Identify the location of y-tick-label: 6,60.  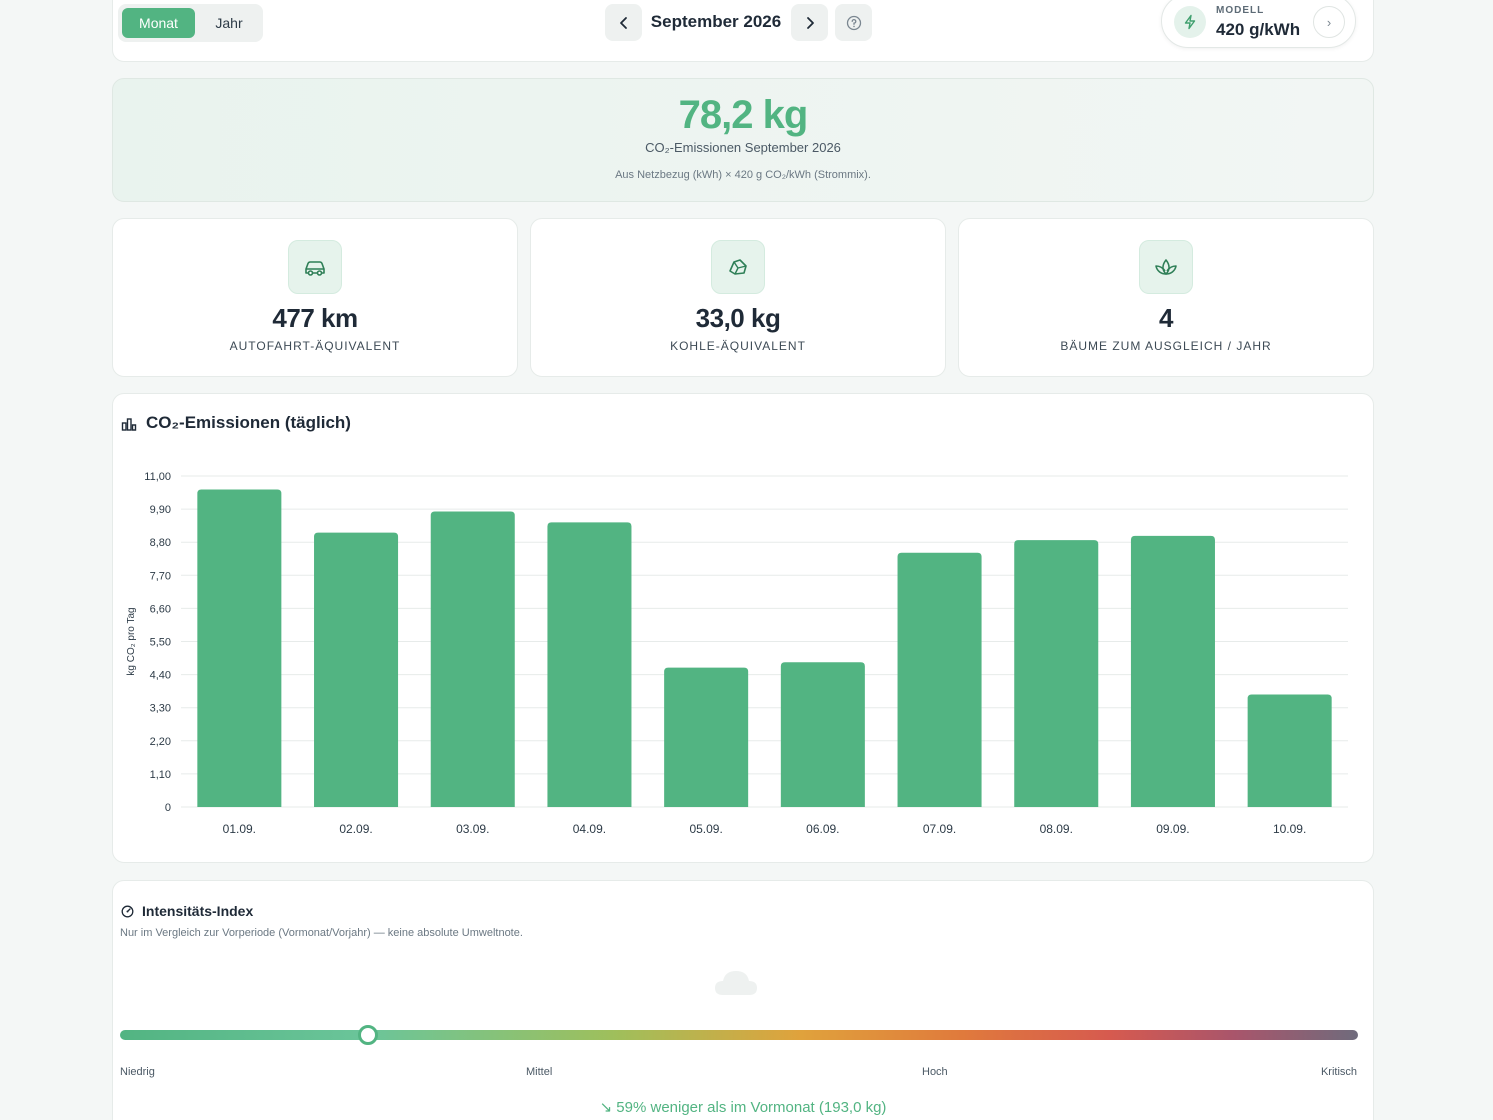
(160, 609).